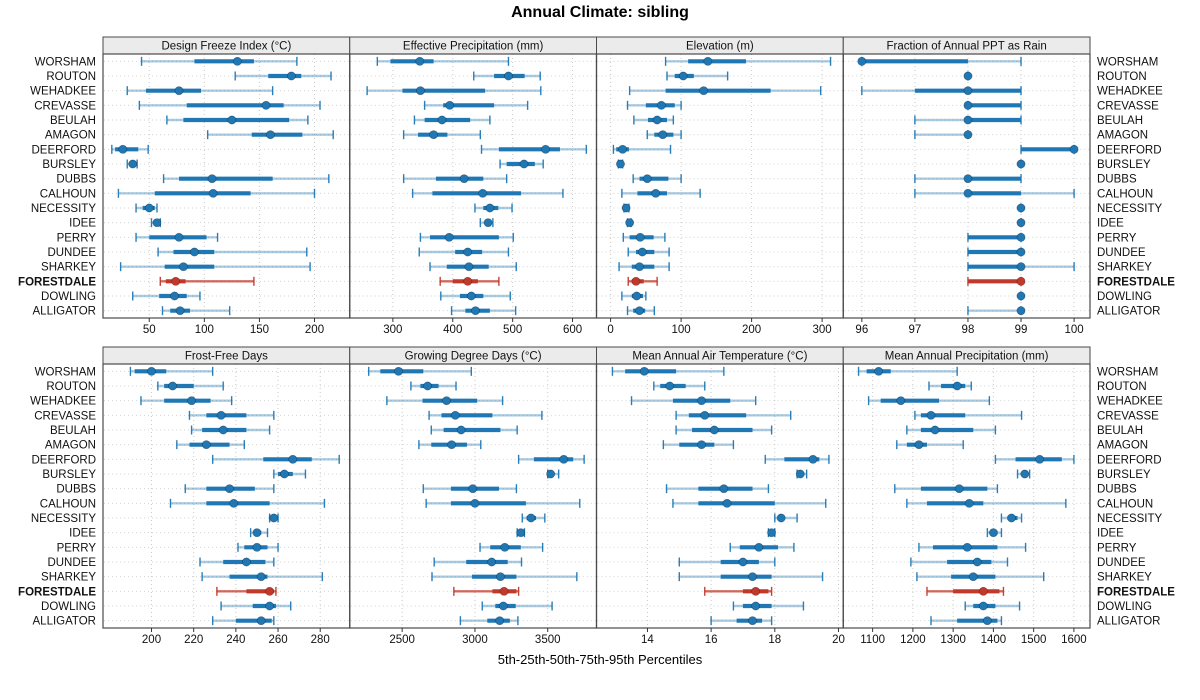  Describe the element at coordinates (473, 357) in the screenshot. I see `panel-strip-title: Growing Degree Days (°C)` at that location.